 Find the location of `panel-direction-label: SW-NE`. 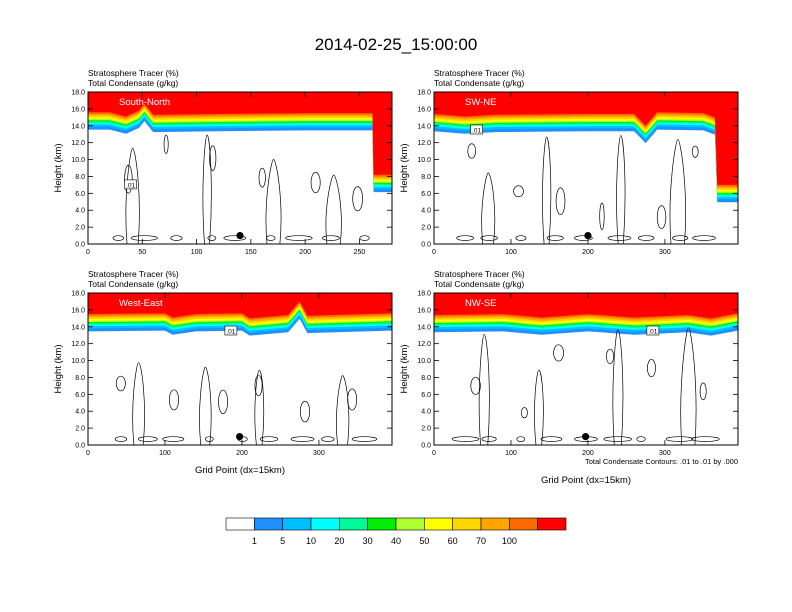

panel-direction-label: SW-NE is located at coordinates (481, 102).